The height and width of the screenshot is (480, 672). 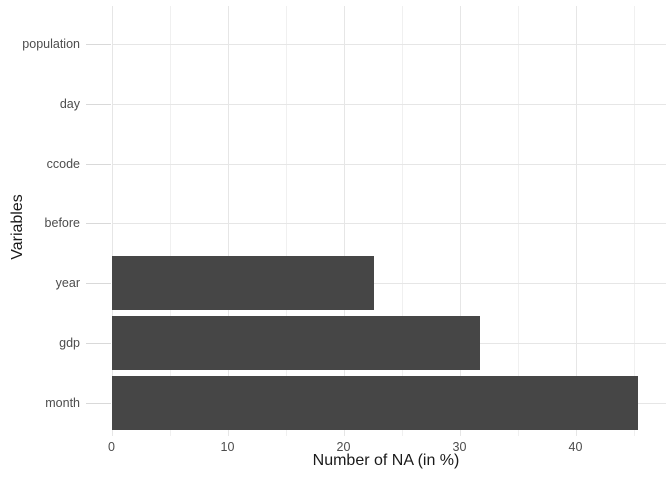 I want to click on y-tick-label-before: before, so click(x=62, y=223).